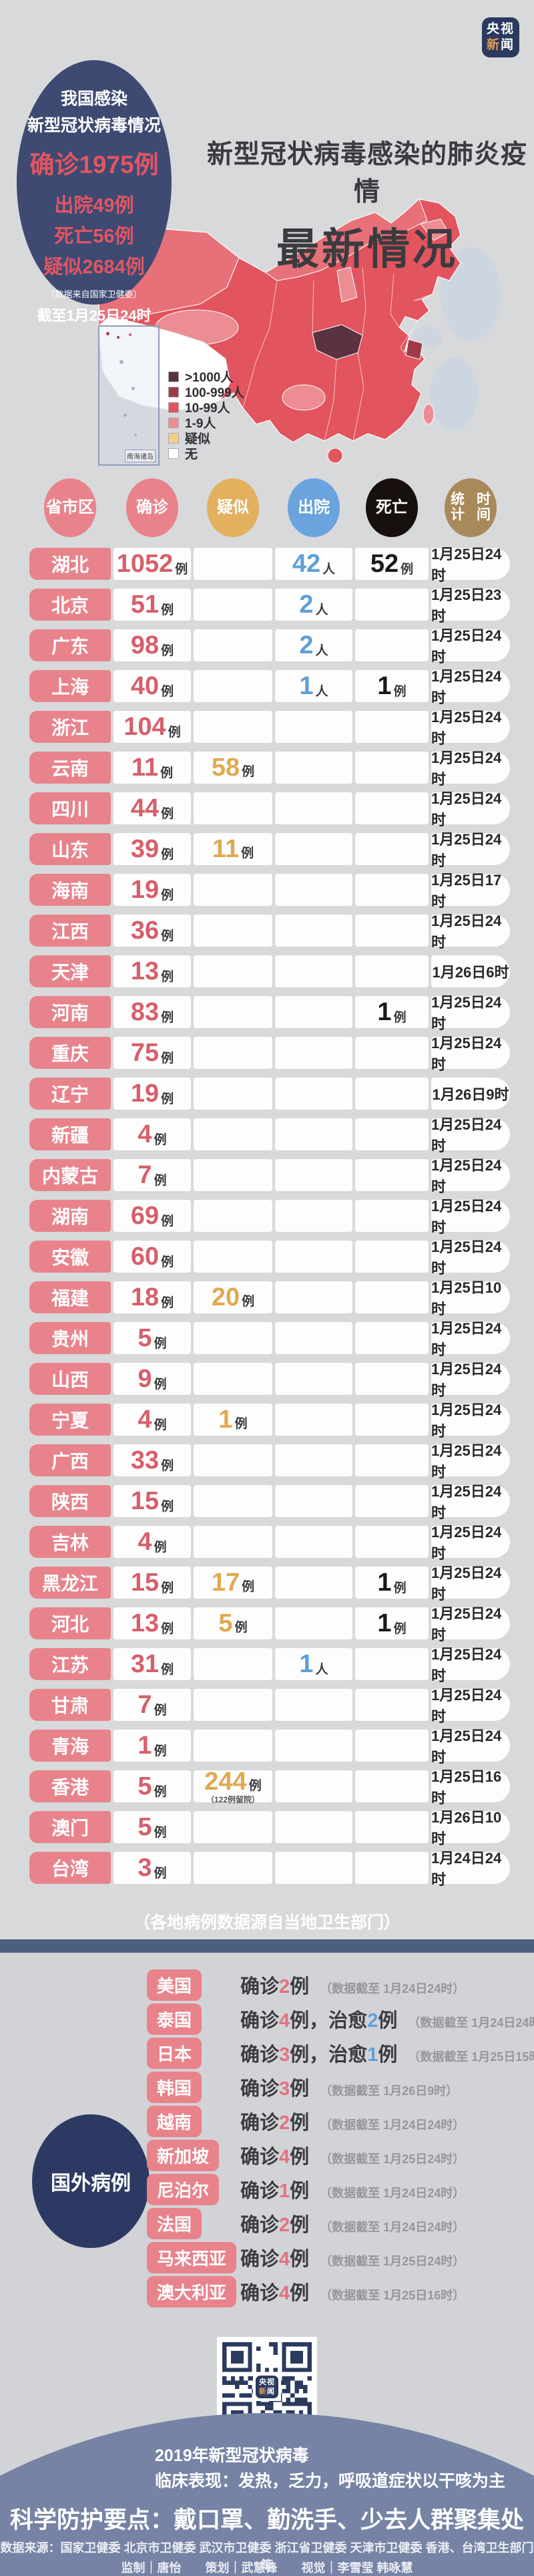 The width and height of the screenshot is (534, 2576). Describe the element at coordinates (471, 971) in the screenshot. I see `stat-time: 1月26日6时` at that location.